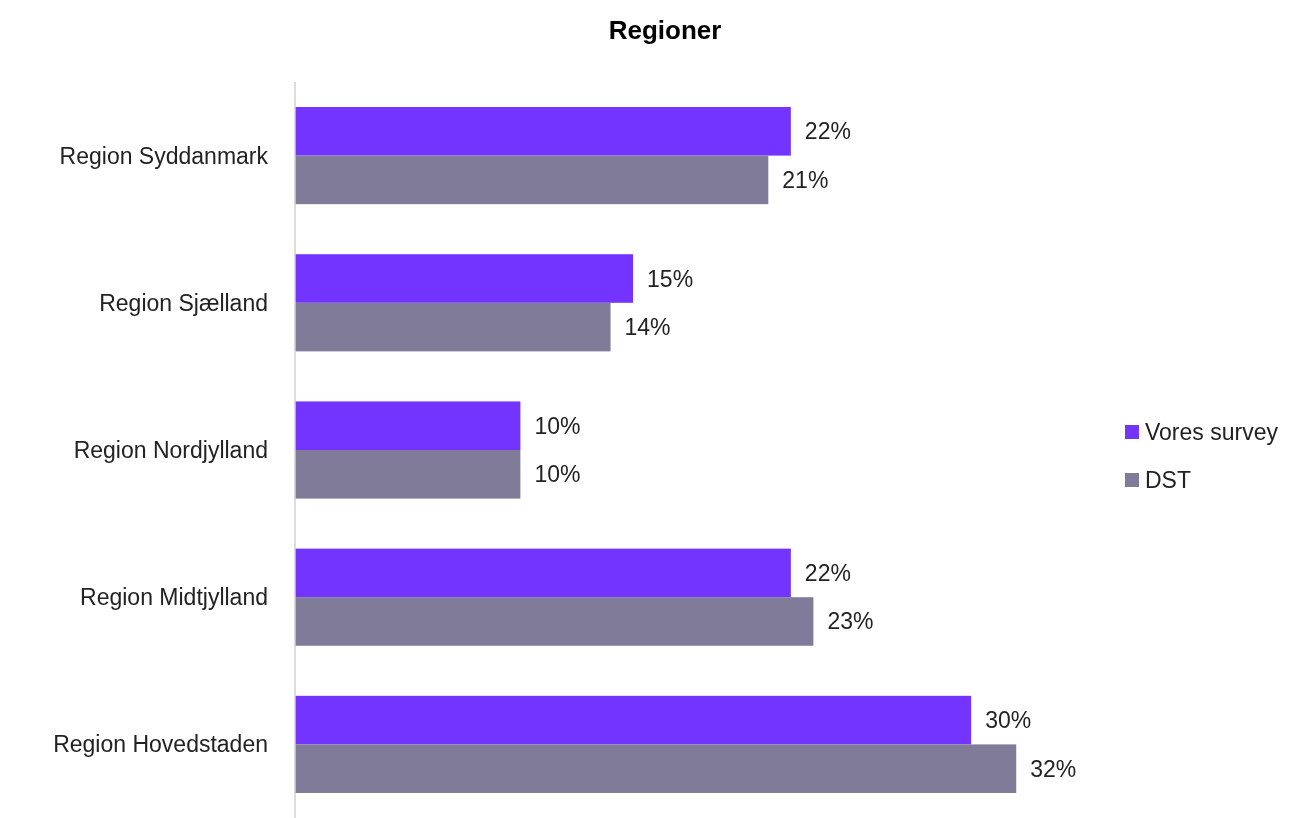  I want to click on y-tick-label: Region Syddanmark, so click(164, 155).